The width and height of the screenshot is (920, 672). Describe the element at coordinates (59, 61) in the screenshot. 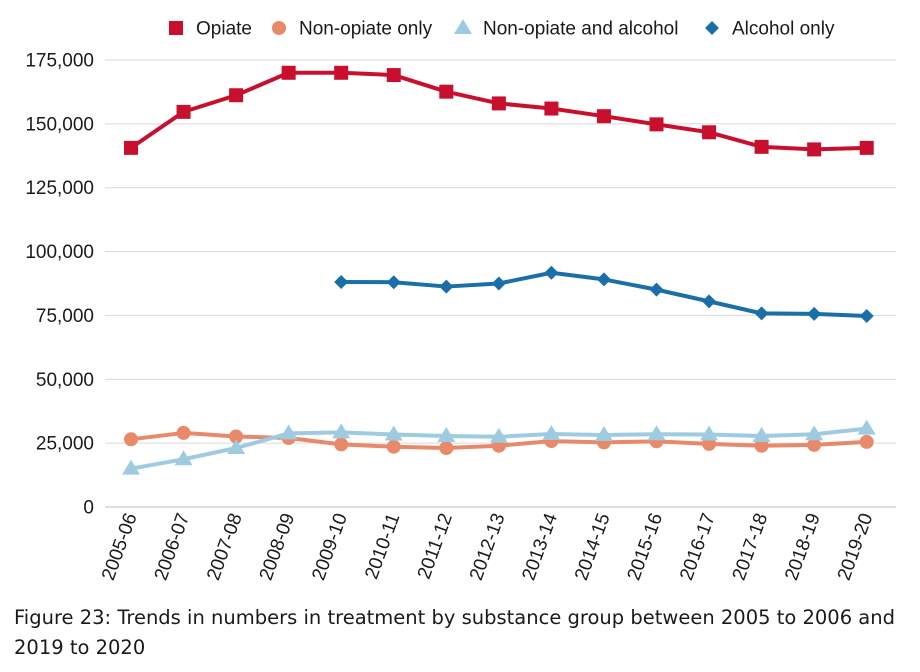

I see `y-tick-label: 175,000` at that location.